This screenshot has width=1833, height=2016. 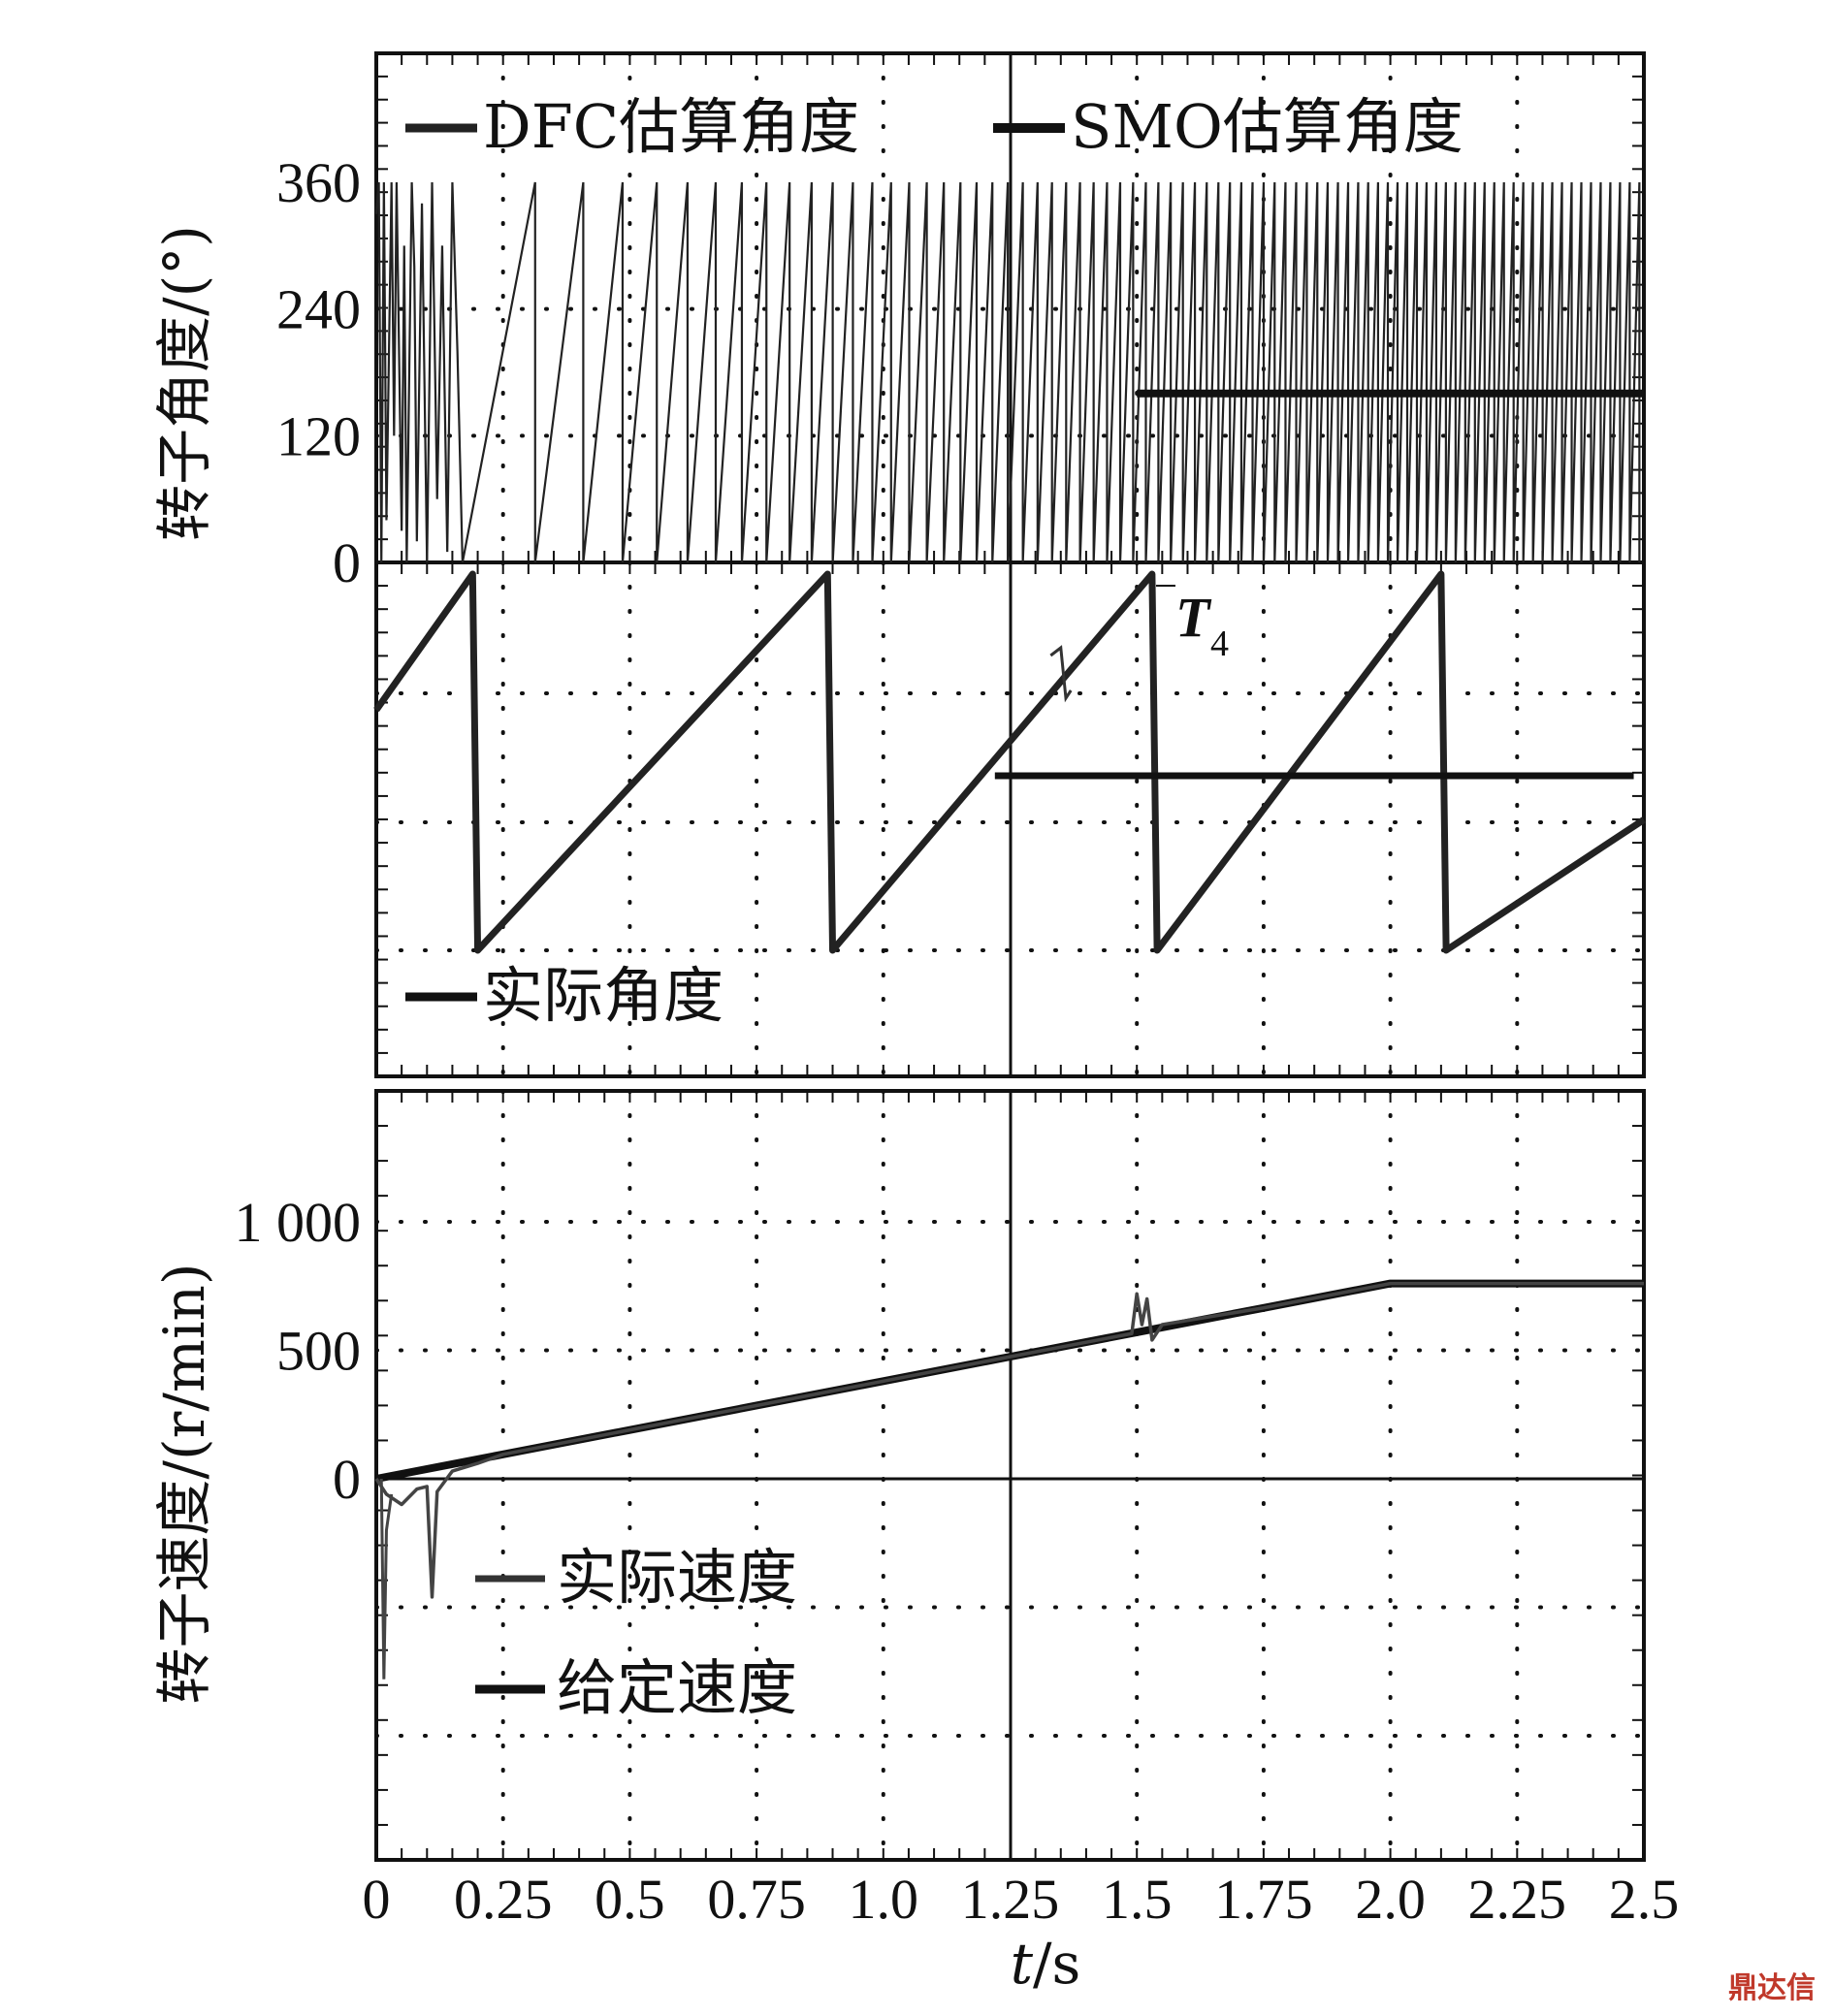 What do you see at coordinates (503, 1899) in the screenshot?
I see `x-tick-1: 0.25` at bounding box center [503, 1899].